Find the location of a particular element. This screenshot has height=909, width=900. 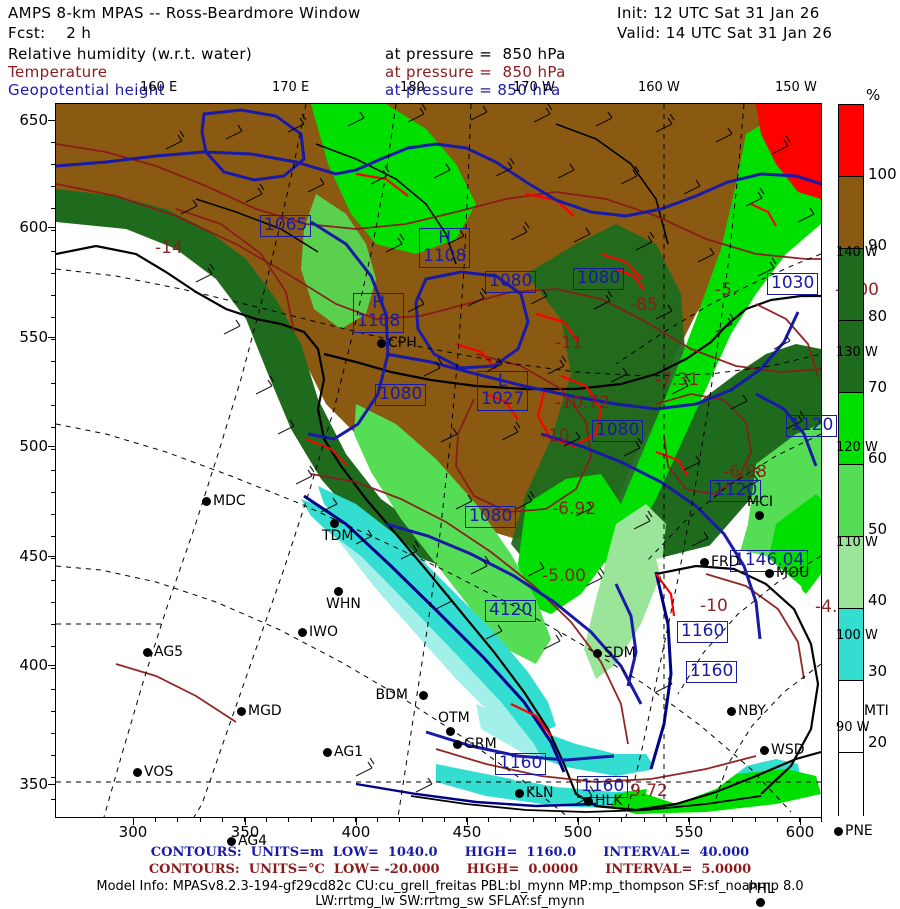

temp-value-label: 9.72 is located at coordinates (649, 791).